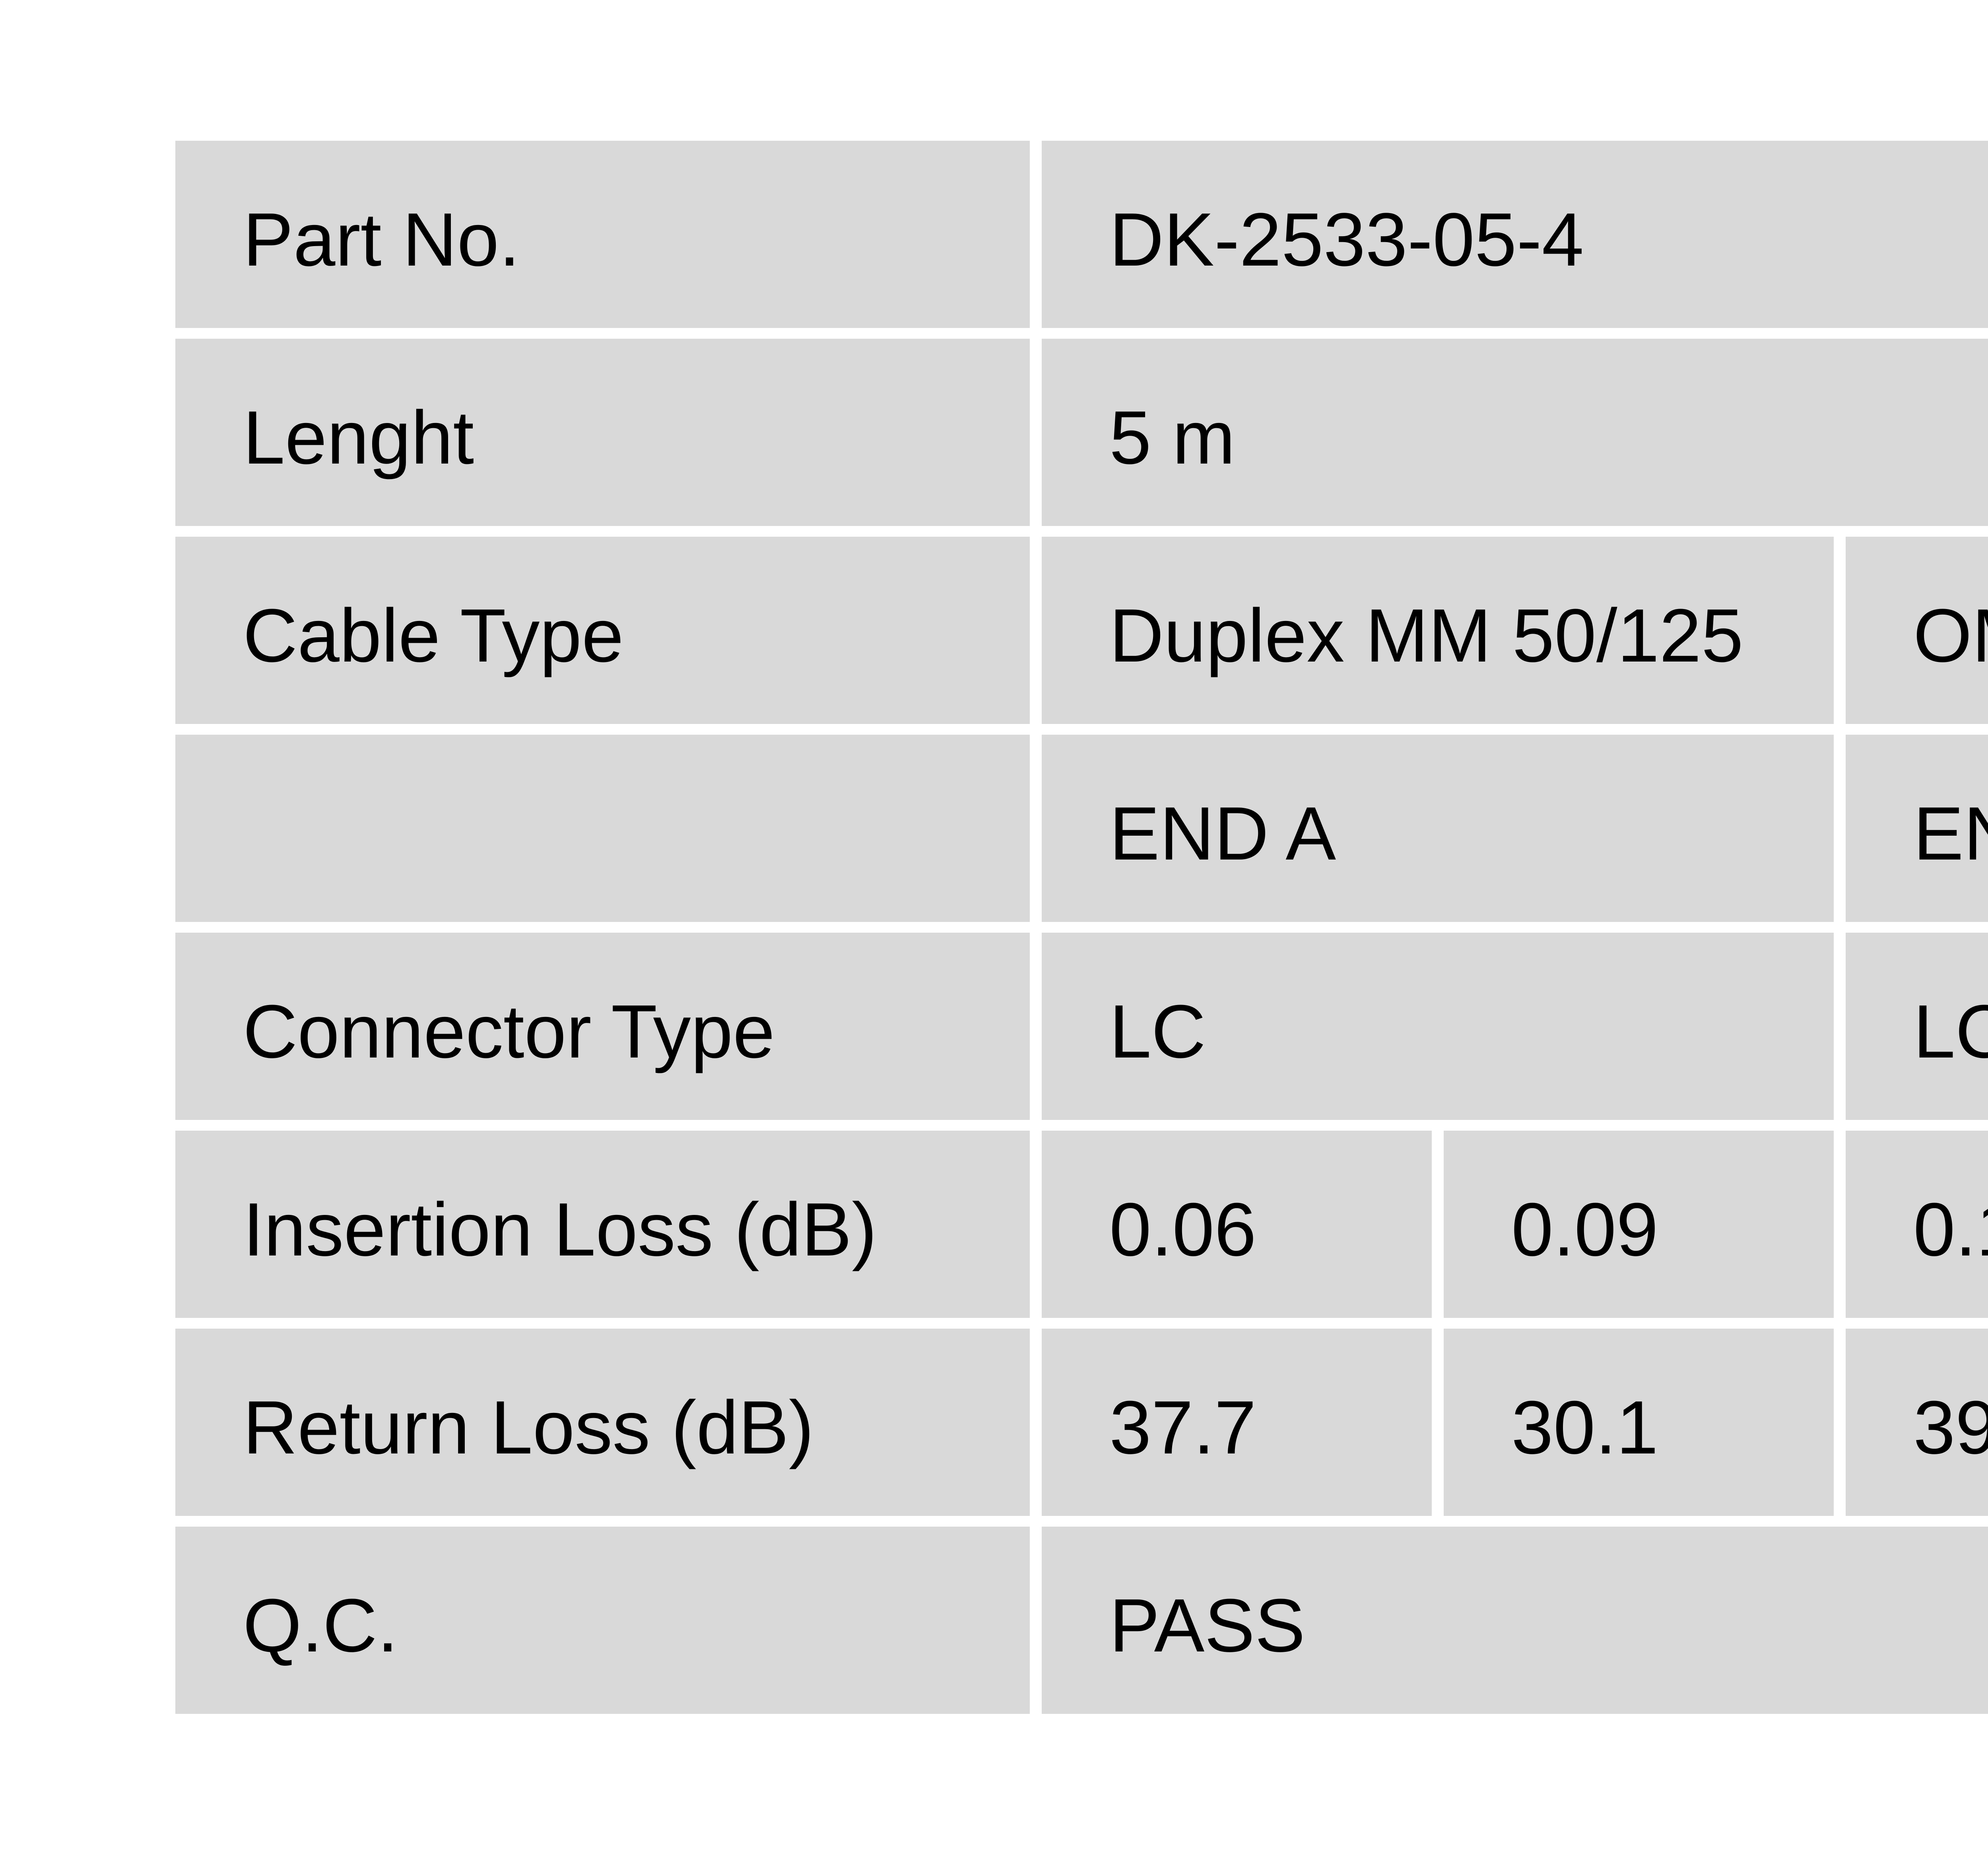 The width and height of the screenshot is (1988, 1855). I want to click on qc-label: Q.C., so click(602, 1620).